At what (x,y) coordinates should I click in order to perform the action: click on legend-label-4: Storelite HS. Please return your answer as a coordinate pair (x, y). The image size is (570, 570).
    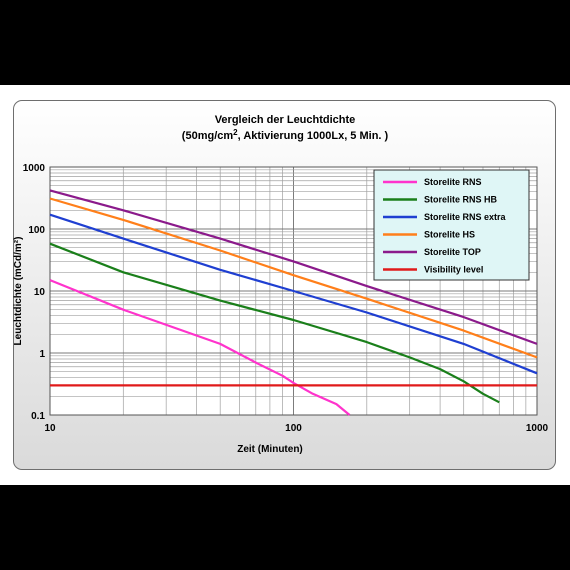
    Looking at the image, I should click on (449, 235).